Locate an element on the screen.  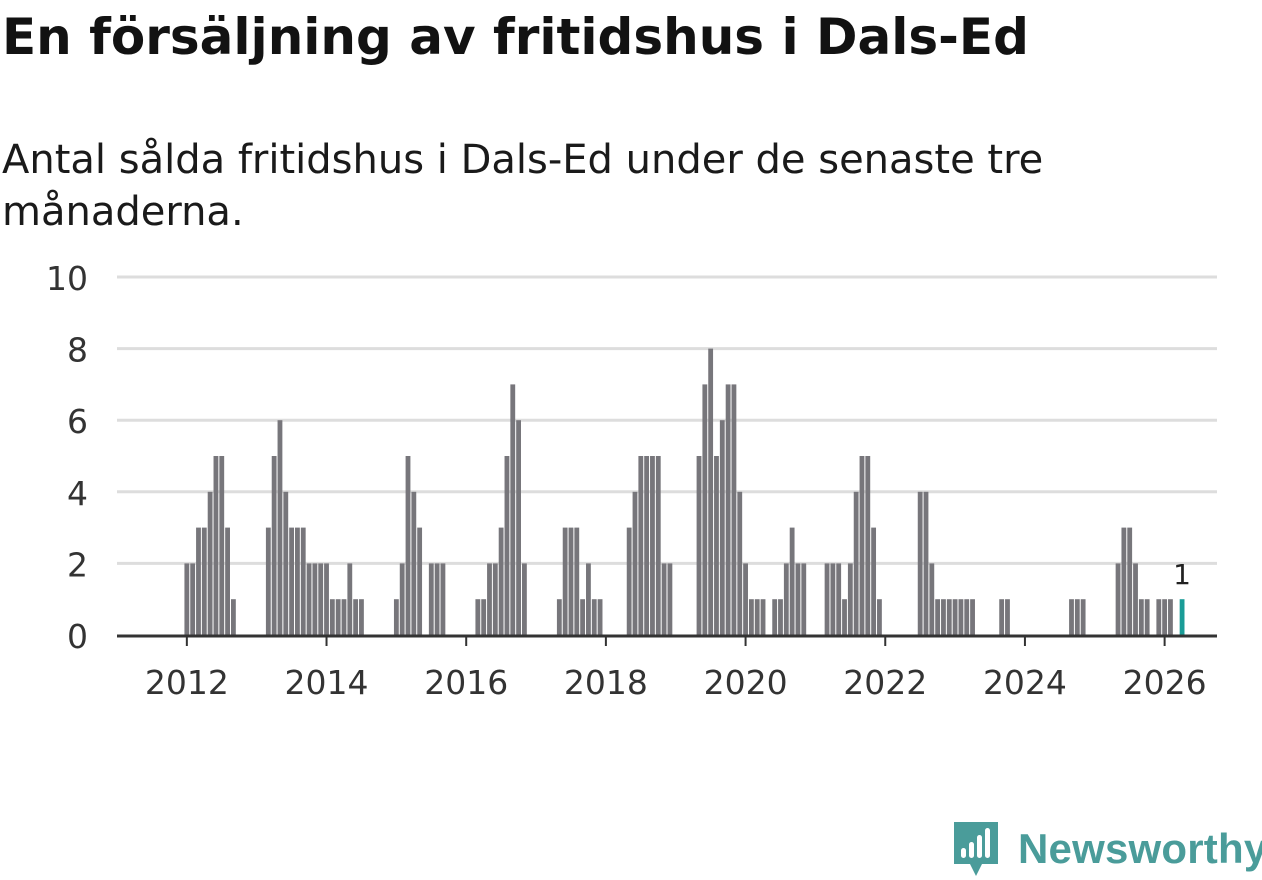
bar-highlight is located at coordinates (1182, 617).